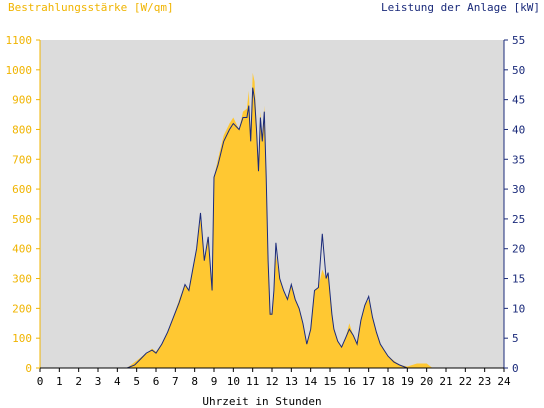 This screenshot has height=408, width=544. I want to click on right-tick-label: 45, so click(518, 100).